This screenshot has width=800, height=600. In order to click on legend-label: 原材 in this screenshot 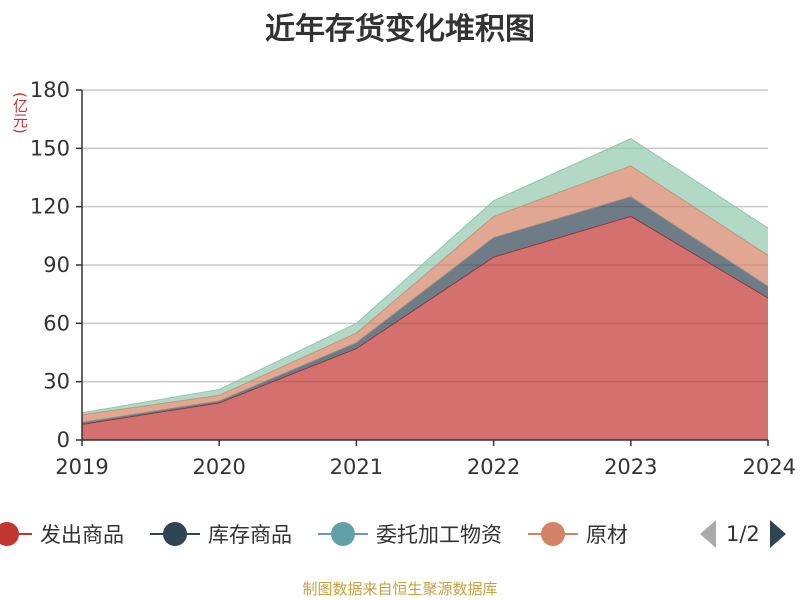, I will do `click(607, 535)`.